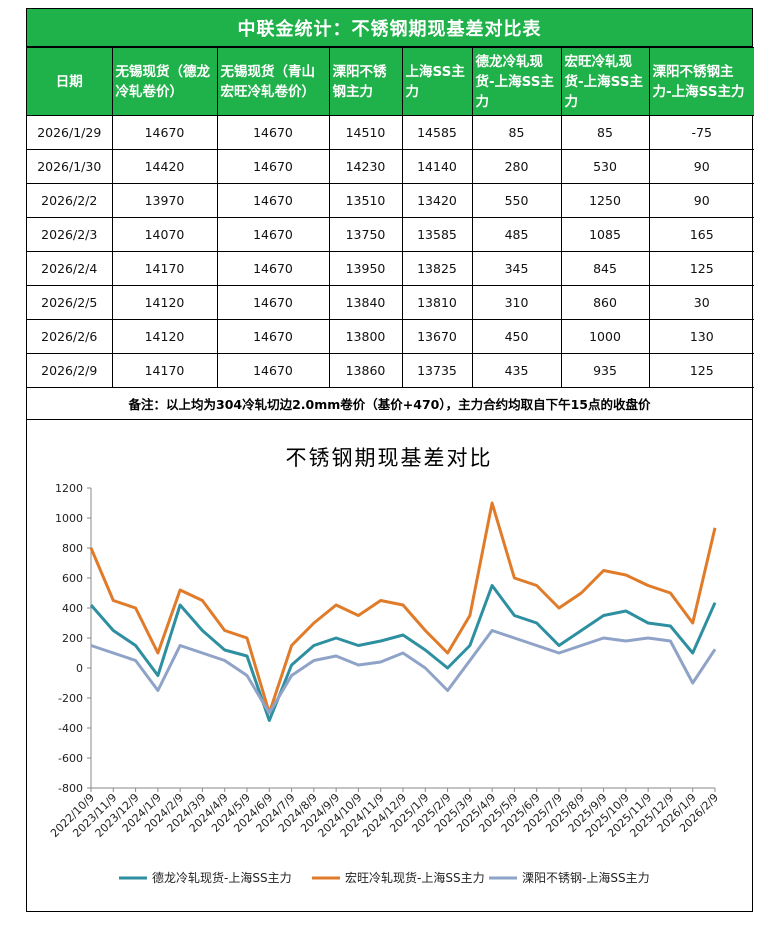 The image size is (773, 940). Describe the element at coordinates (437, 132) in the screenshot. I see `table-cell: 14585` at that location.